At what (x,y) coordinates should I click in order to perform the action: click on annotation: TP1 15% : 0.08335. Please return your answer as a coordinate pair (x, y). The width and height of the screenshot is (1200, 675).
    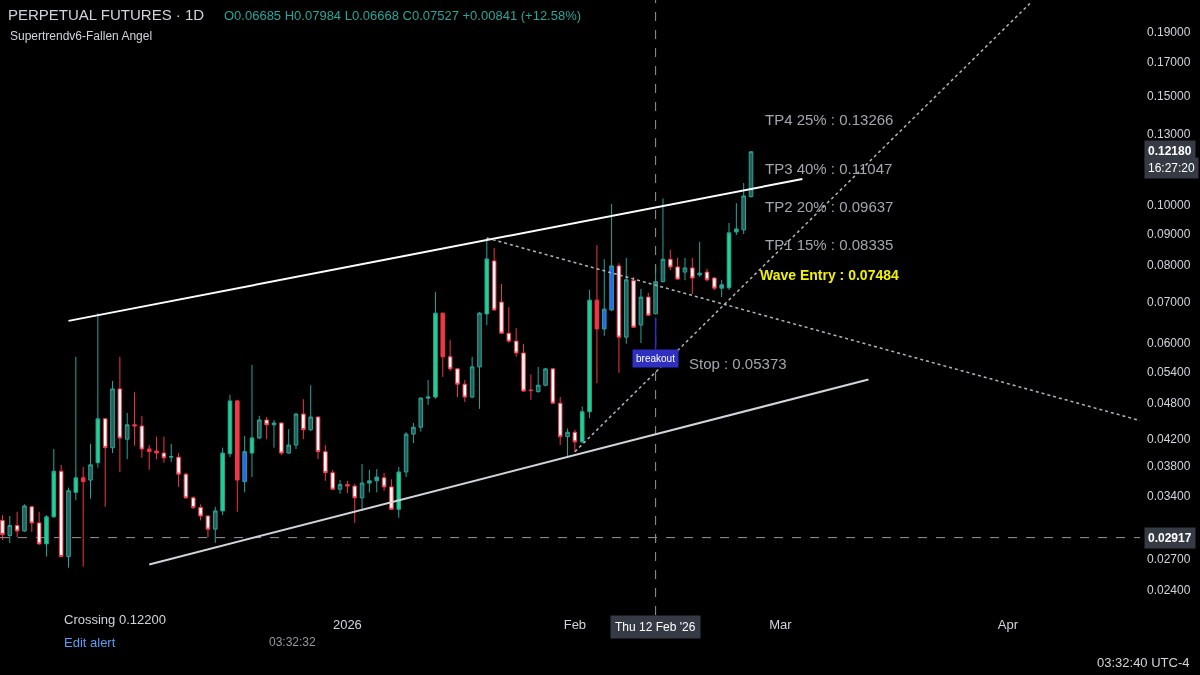
    Looking at the image, I should click on (829, 244).